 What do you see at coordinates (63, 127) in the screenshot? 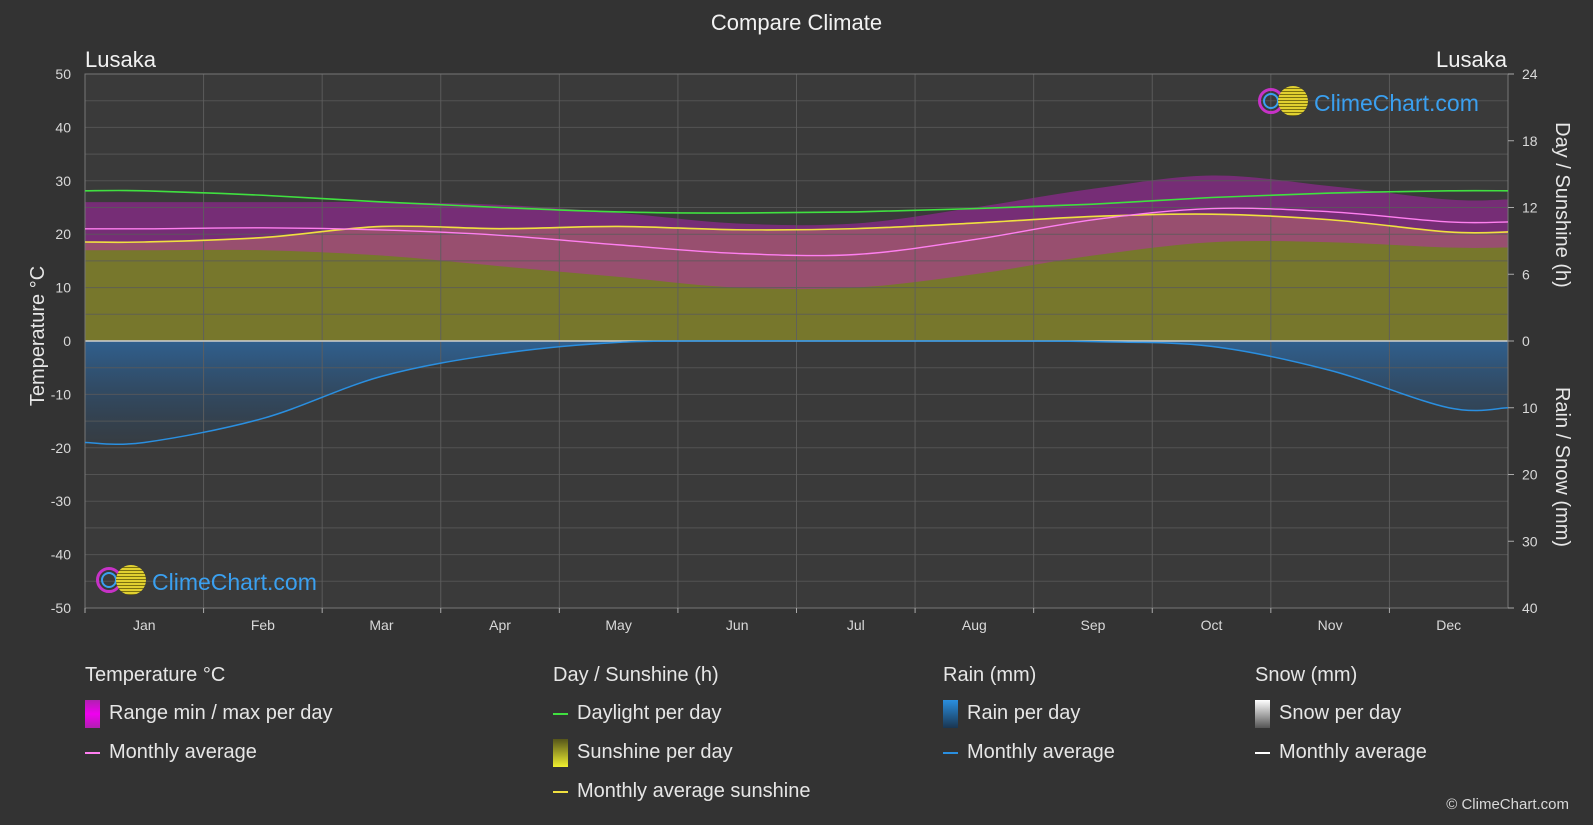
I see `y-tick-left: 40` at bounding box center [63, 127].